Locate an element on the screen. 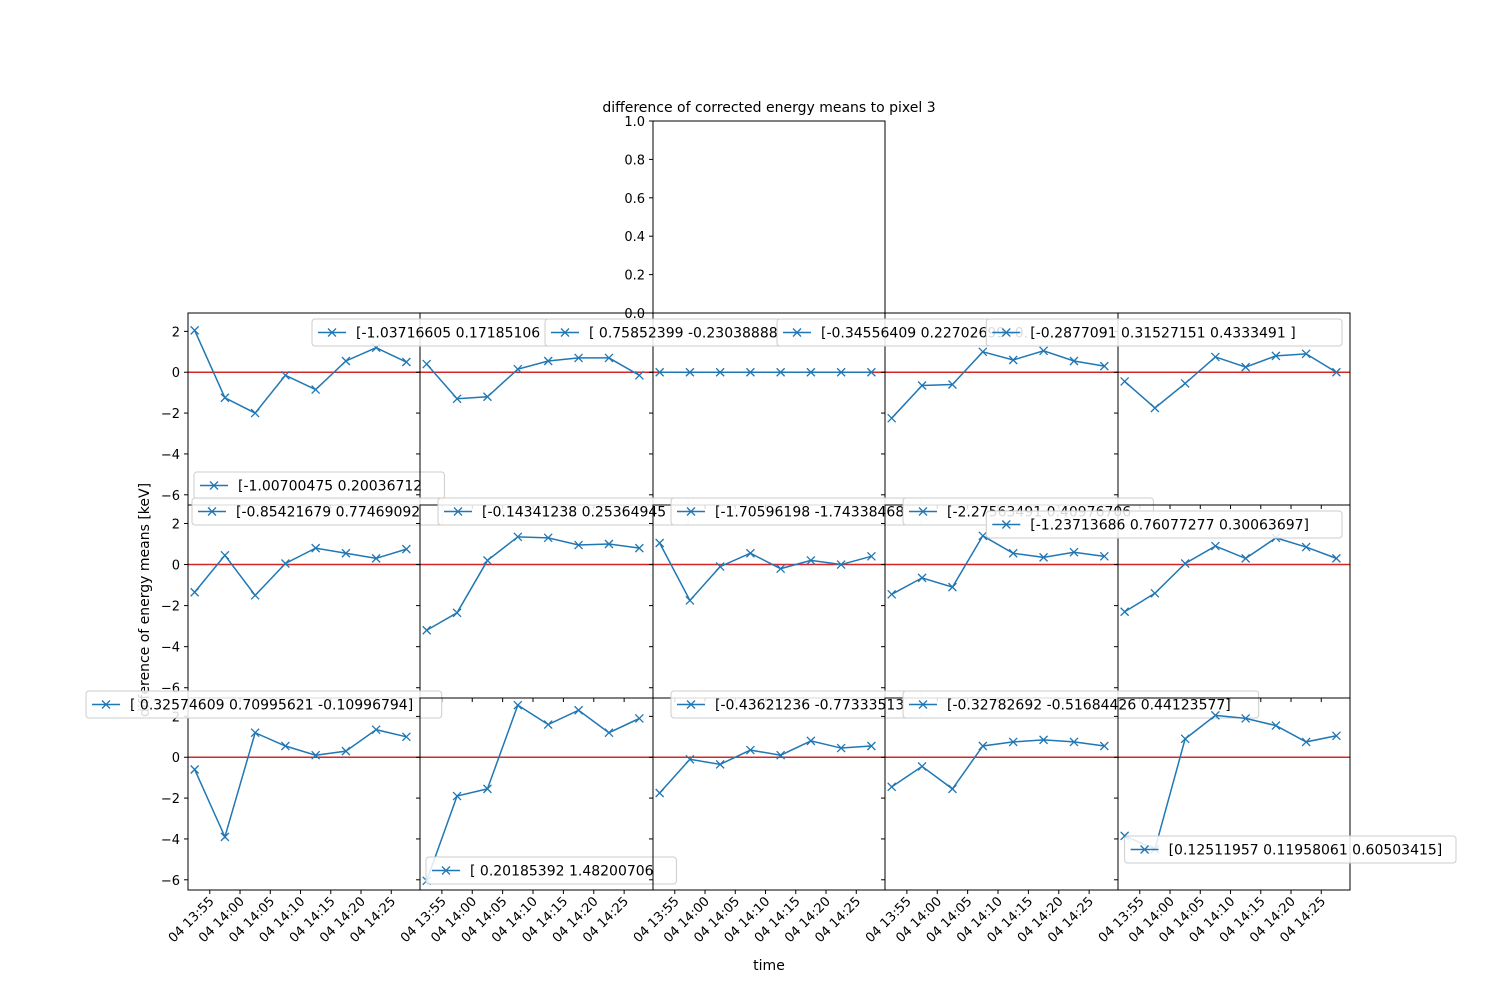 The image size is (1500, 1000). legend-label: [-1.00700475 0.20036712 is located at coordinates (330, 487).